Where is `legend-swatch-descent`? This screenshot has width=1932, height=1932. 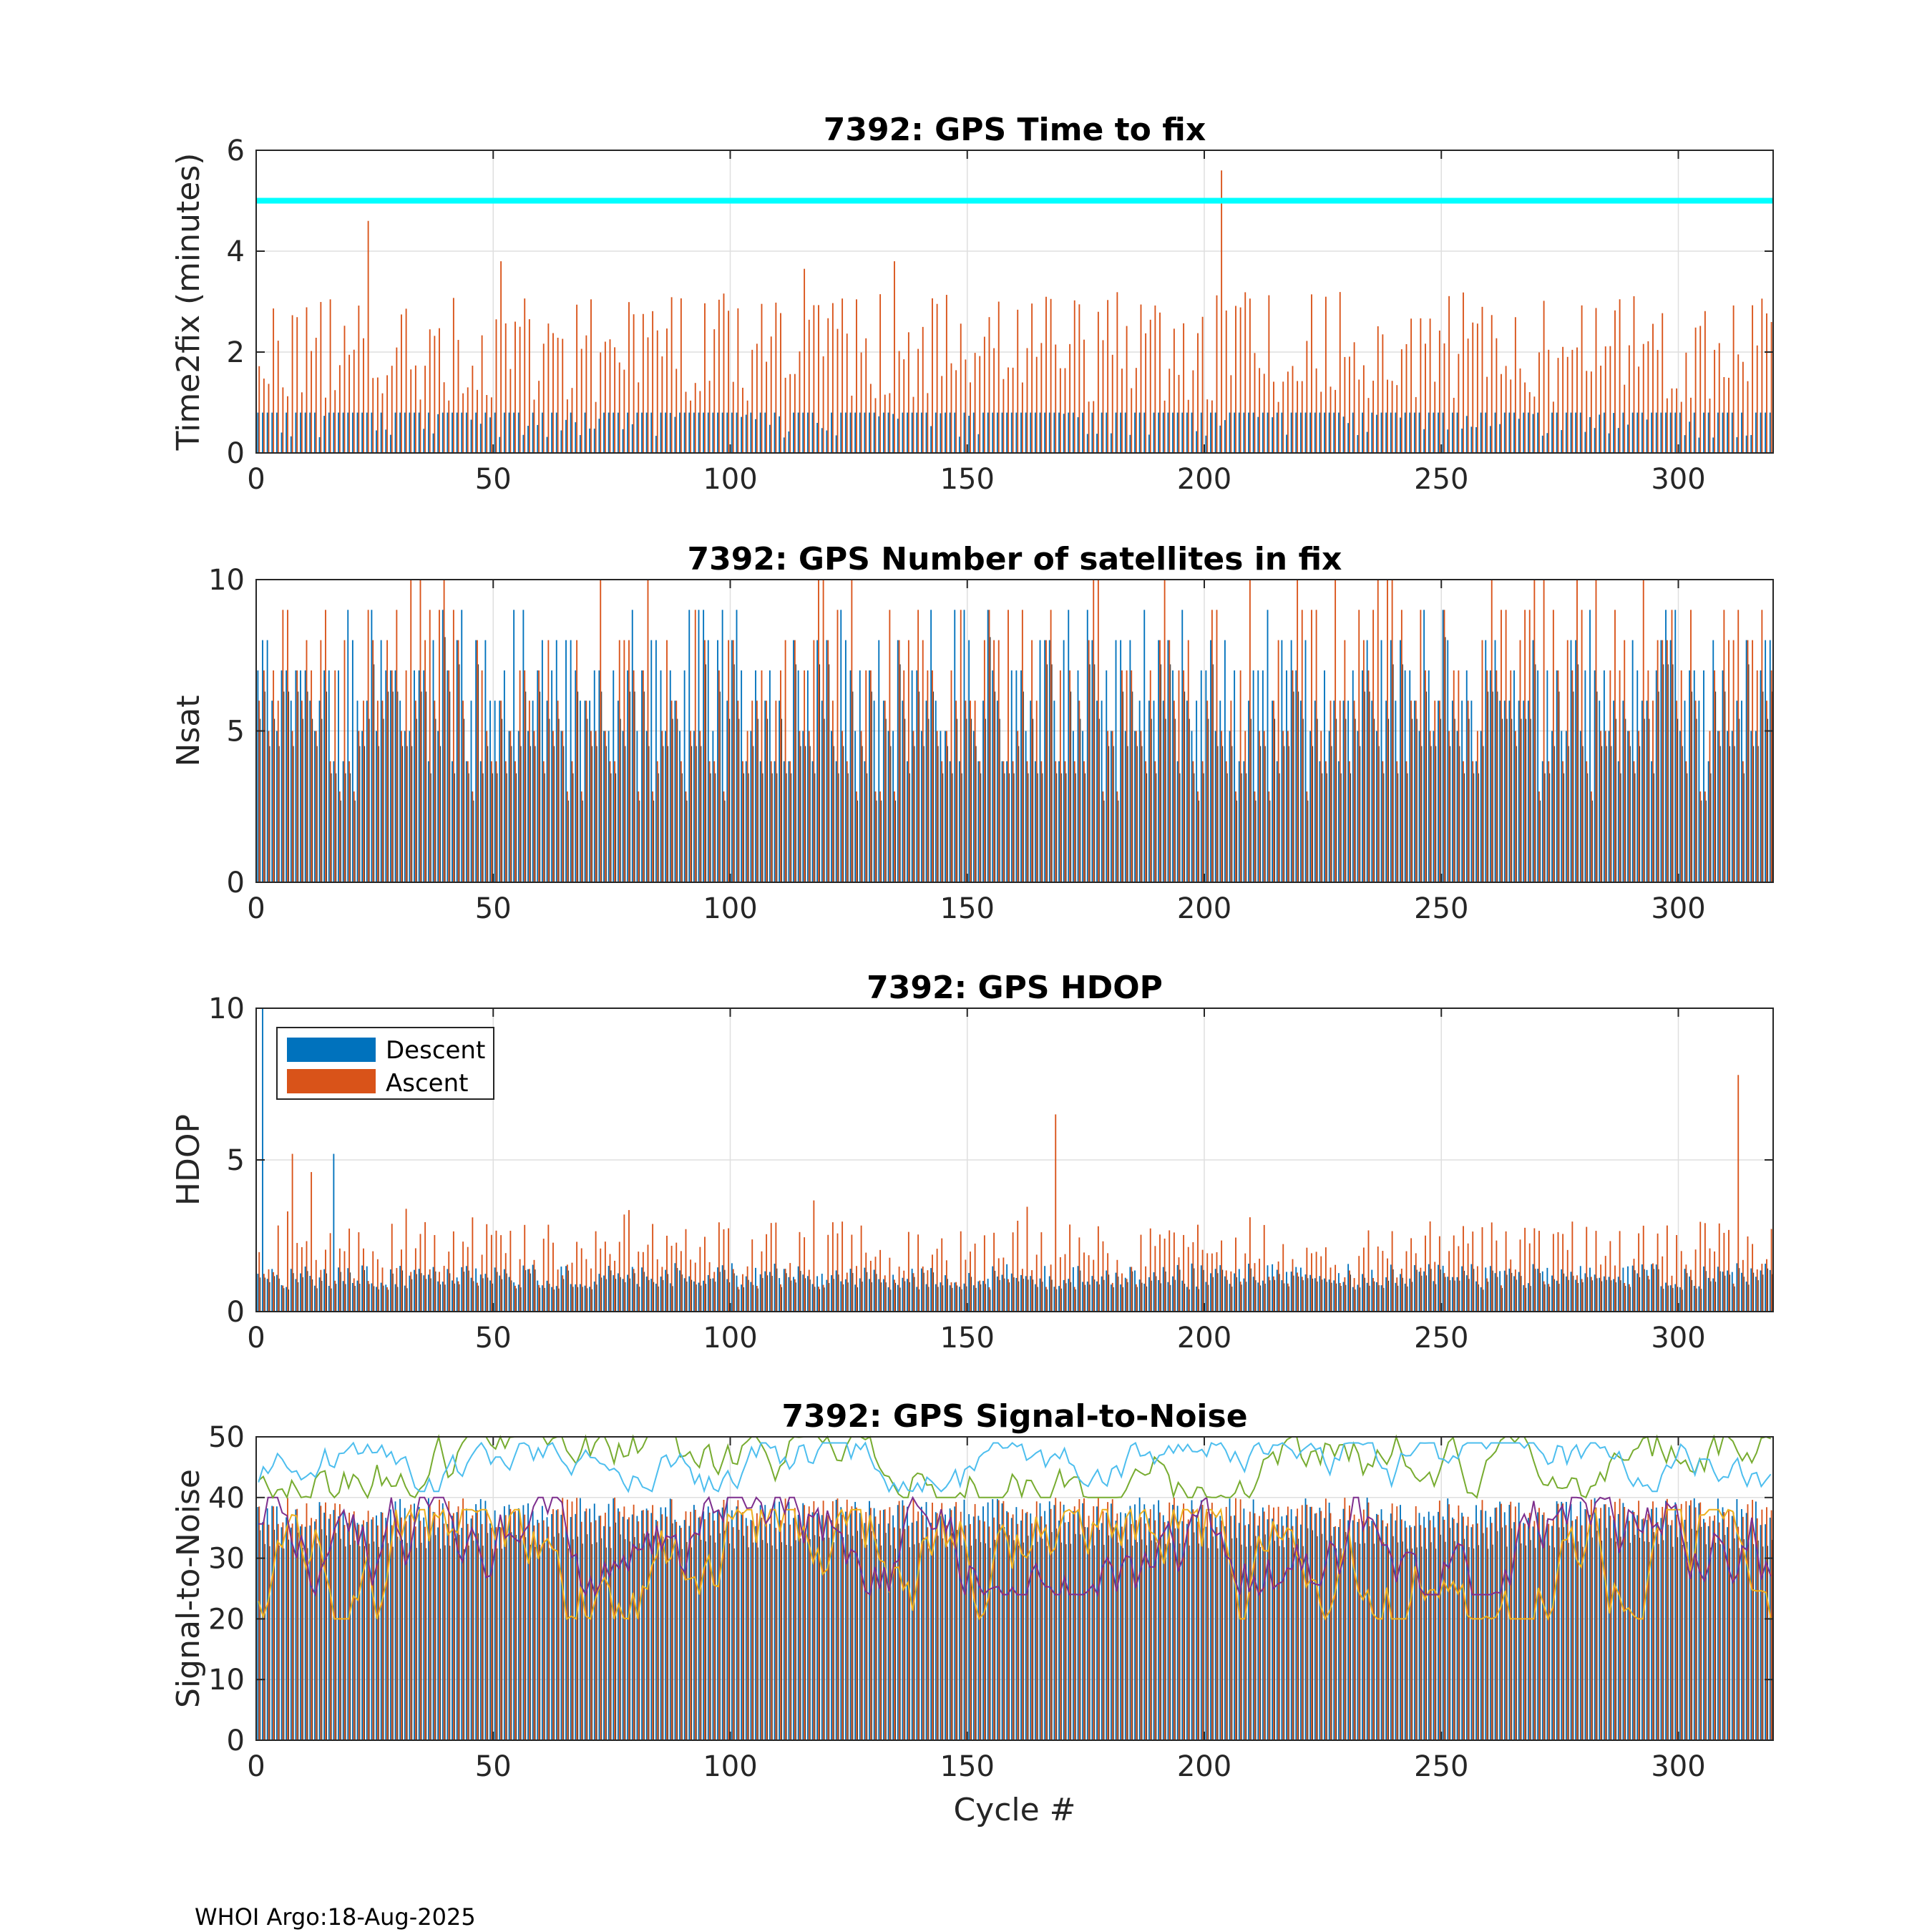
legend-swatch-descent is located at coordinates (331, 1050).